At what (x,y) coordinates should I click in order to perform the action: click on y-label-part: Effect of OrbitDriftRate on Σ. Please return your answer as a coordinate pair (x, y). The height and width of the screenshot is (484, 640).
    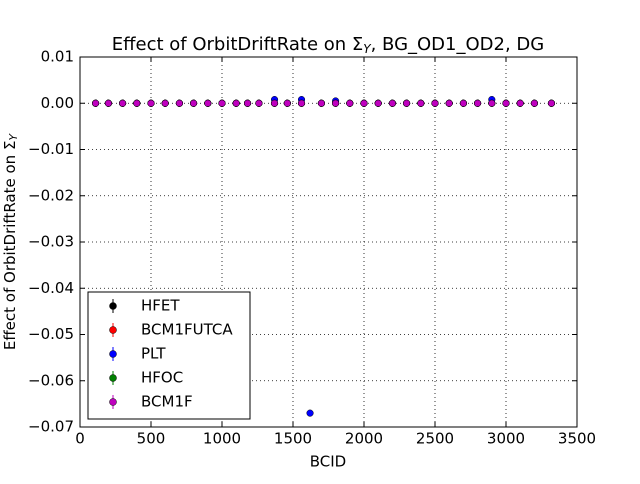
    Looking at the image, I should click on (10, 246).